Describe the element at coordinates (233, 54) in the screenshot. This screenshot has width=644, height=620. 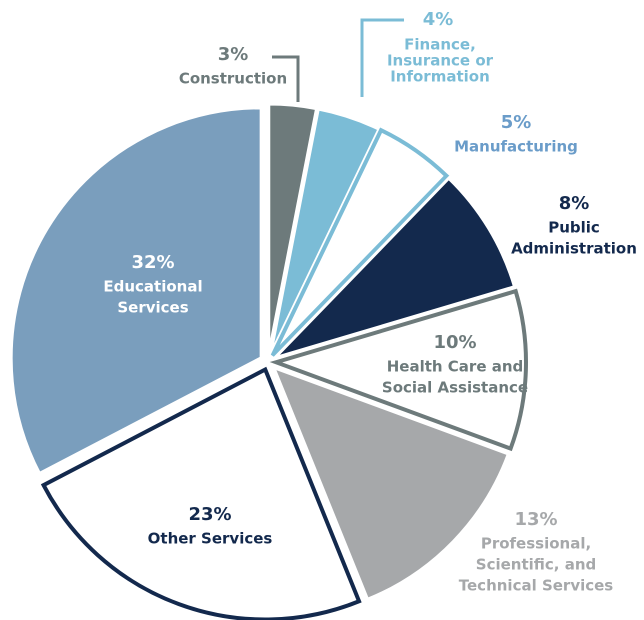
I see `value-label: 3%` at that location.